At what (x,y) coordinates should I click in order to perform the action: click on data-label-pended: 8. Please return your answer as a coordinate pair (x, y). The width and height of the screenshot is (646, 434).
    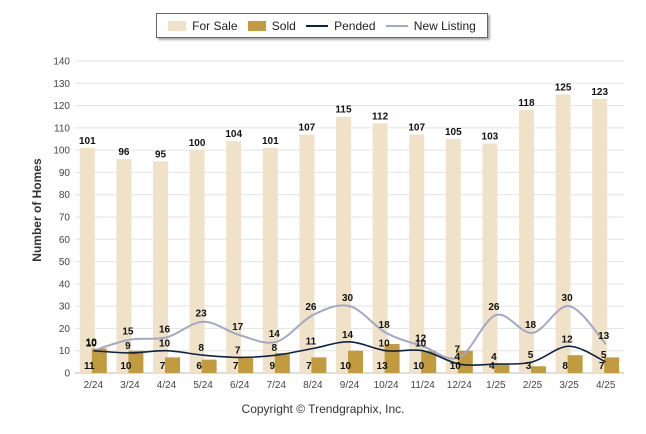
    Looking at the image, I should click on (201, 348).